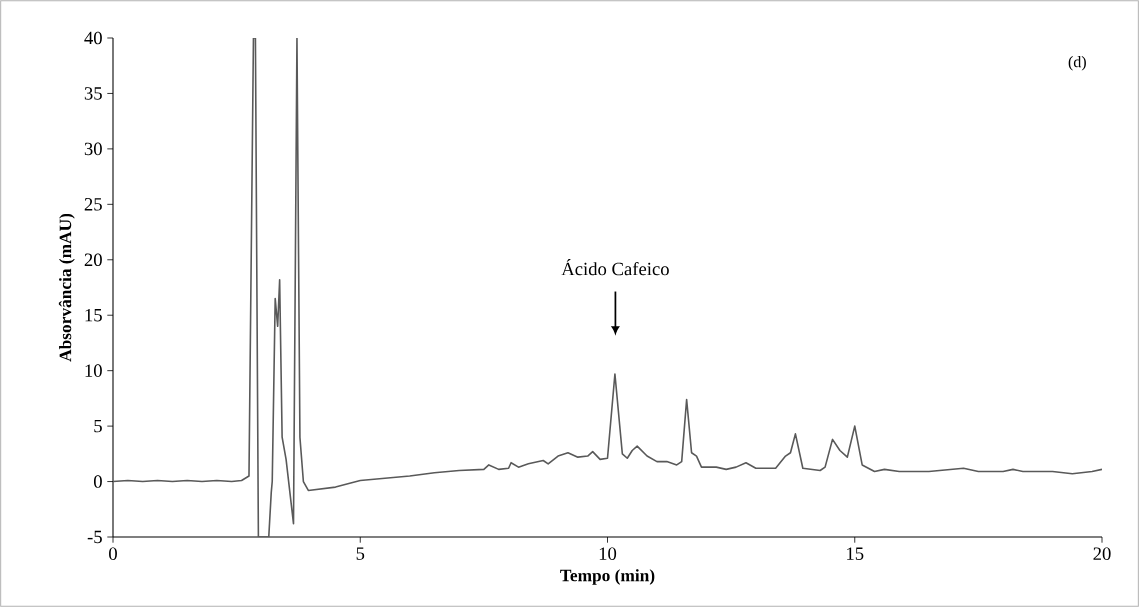  What do you see at coordinates (97, 481) in the screenshot?
I see `y-tick-label: 0` at bounding box center [97, 481].